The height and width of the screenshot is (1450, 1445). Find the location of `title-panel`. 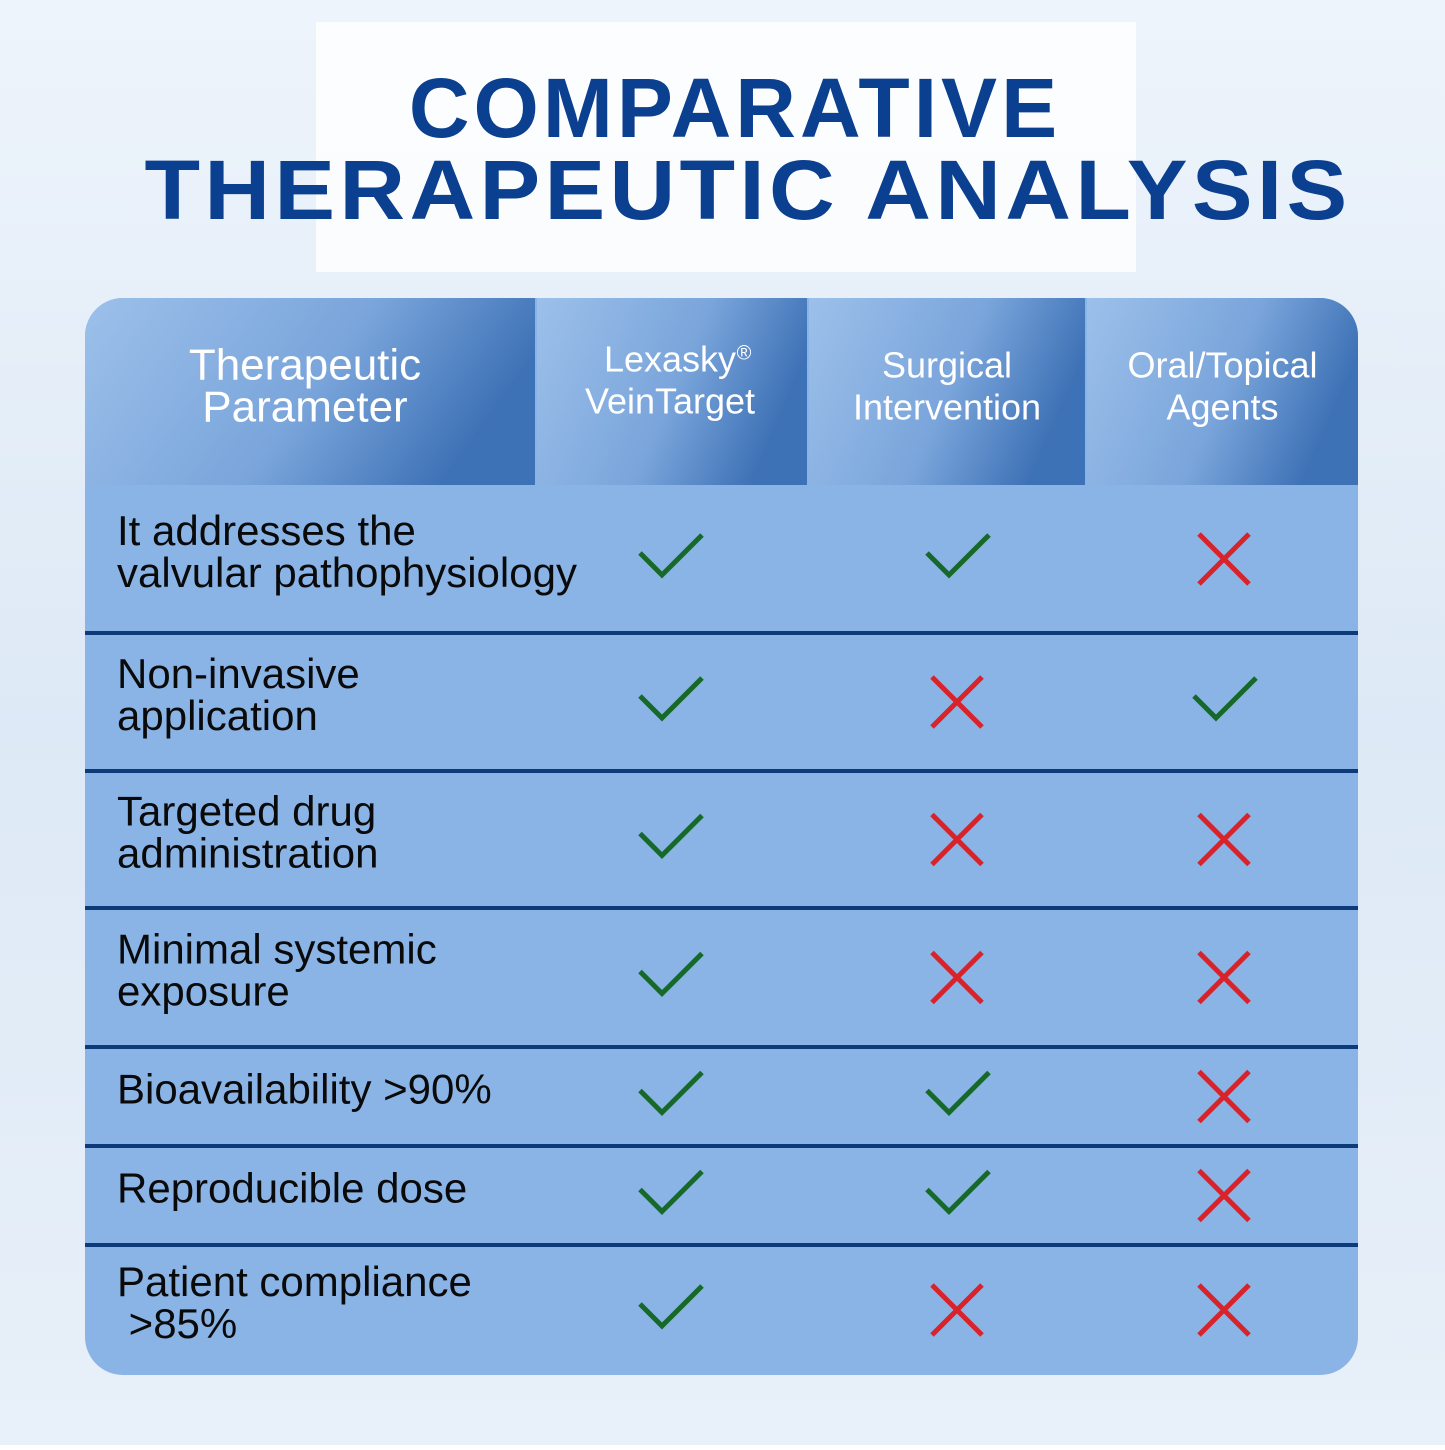

title-panel is located at coordinates (726, 147).